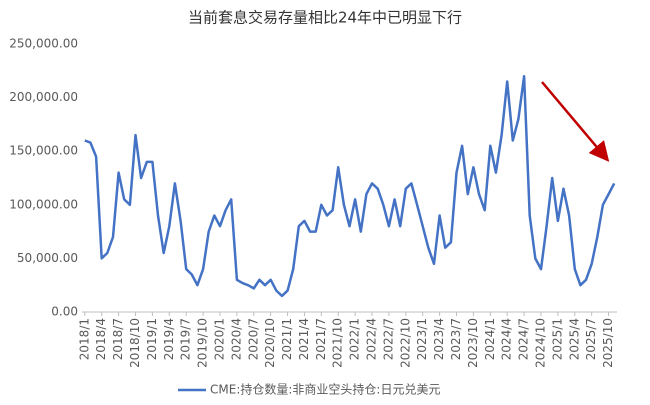 The width and height of the screenshot is (650, 405). Describe the element at coordinates (507, 339) in the screenshot. I see `x-tick-label: 2024/4` at that location.